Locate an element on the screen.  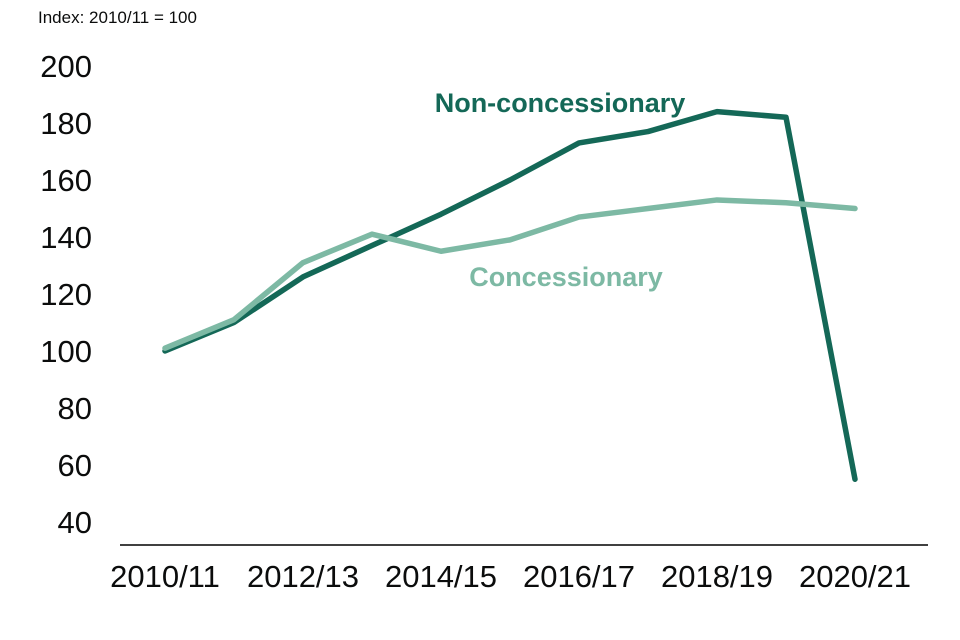
x-tick-label: 2012/13 is located at coordinates (303, 576).